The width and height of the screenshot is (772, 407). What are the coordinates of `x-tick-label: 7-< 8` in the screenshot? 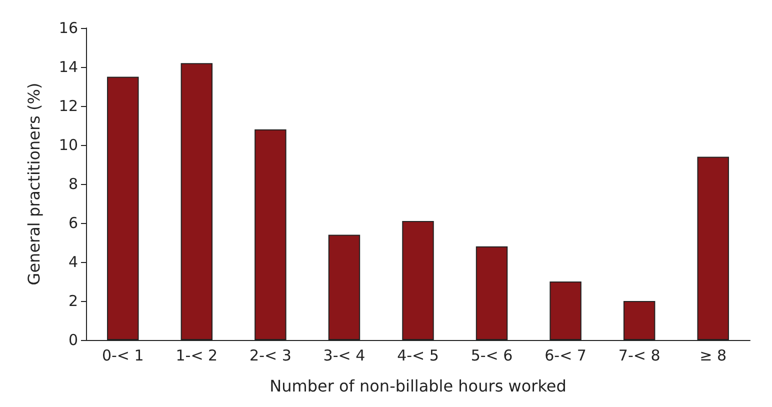 It's located at (639, 355).